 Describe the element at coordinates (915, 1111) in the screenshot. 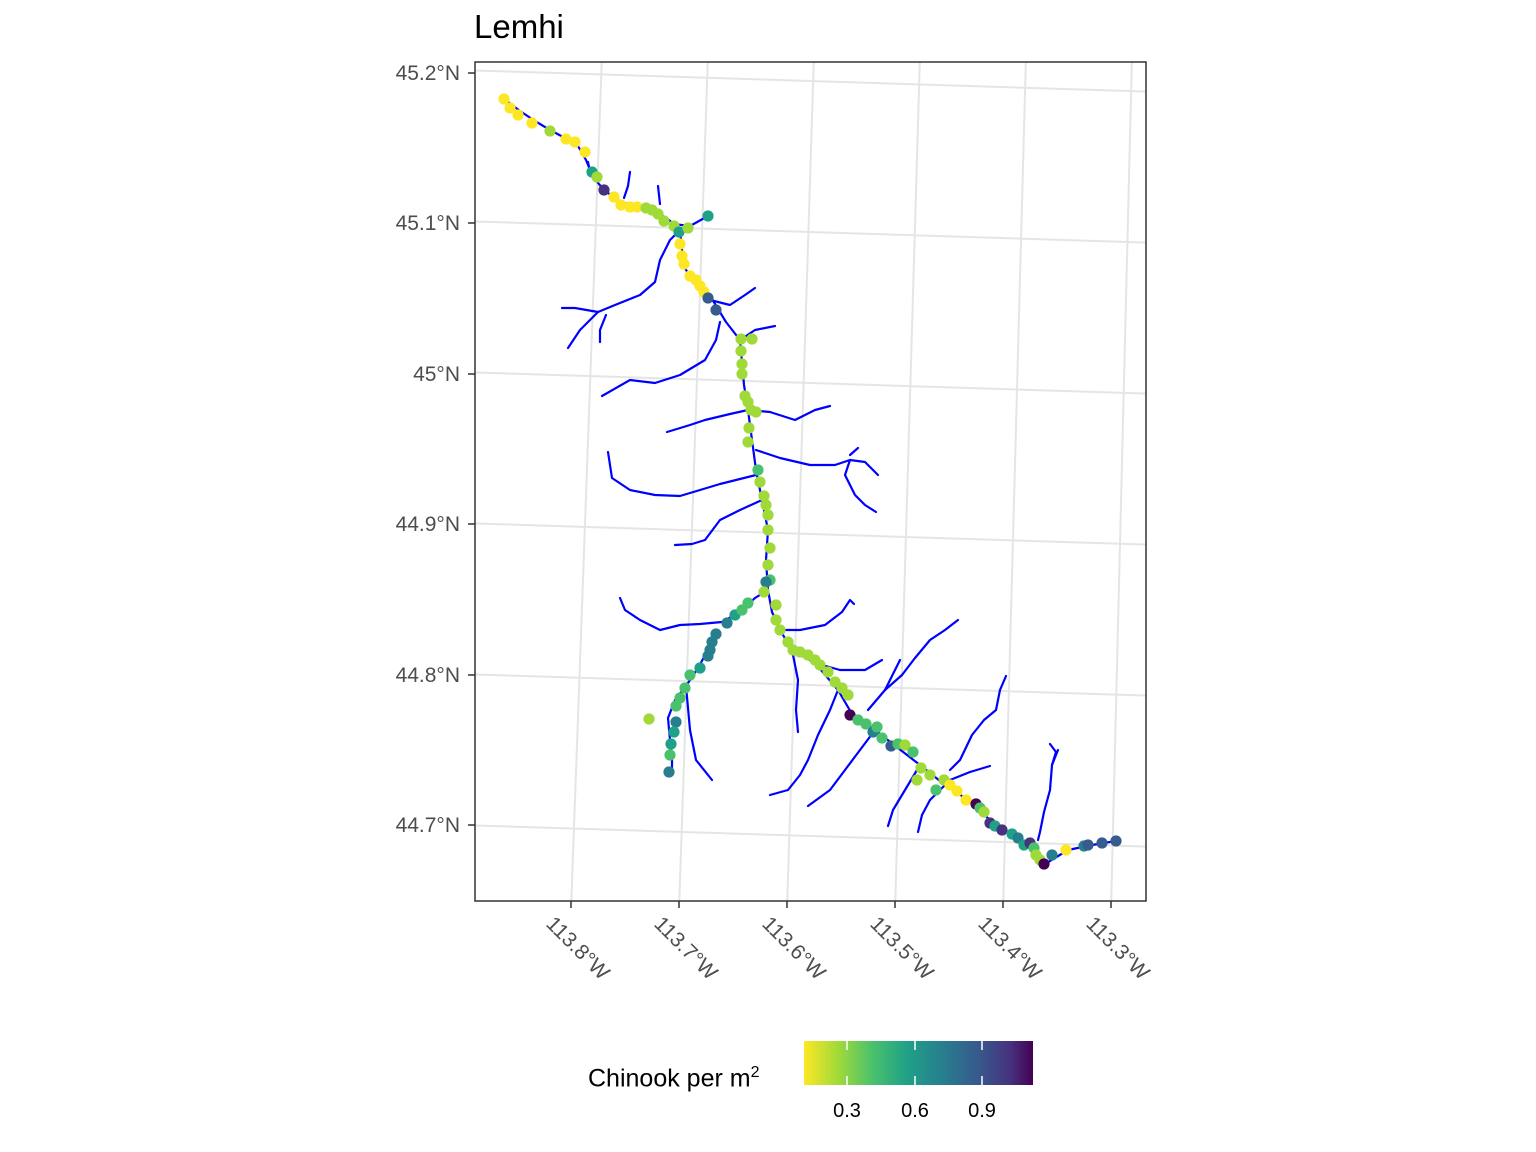

I see `legend-tick-label-0-6: 0.6` at that location.